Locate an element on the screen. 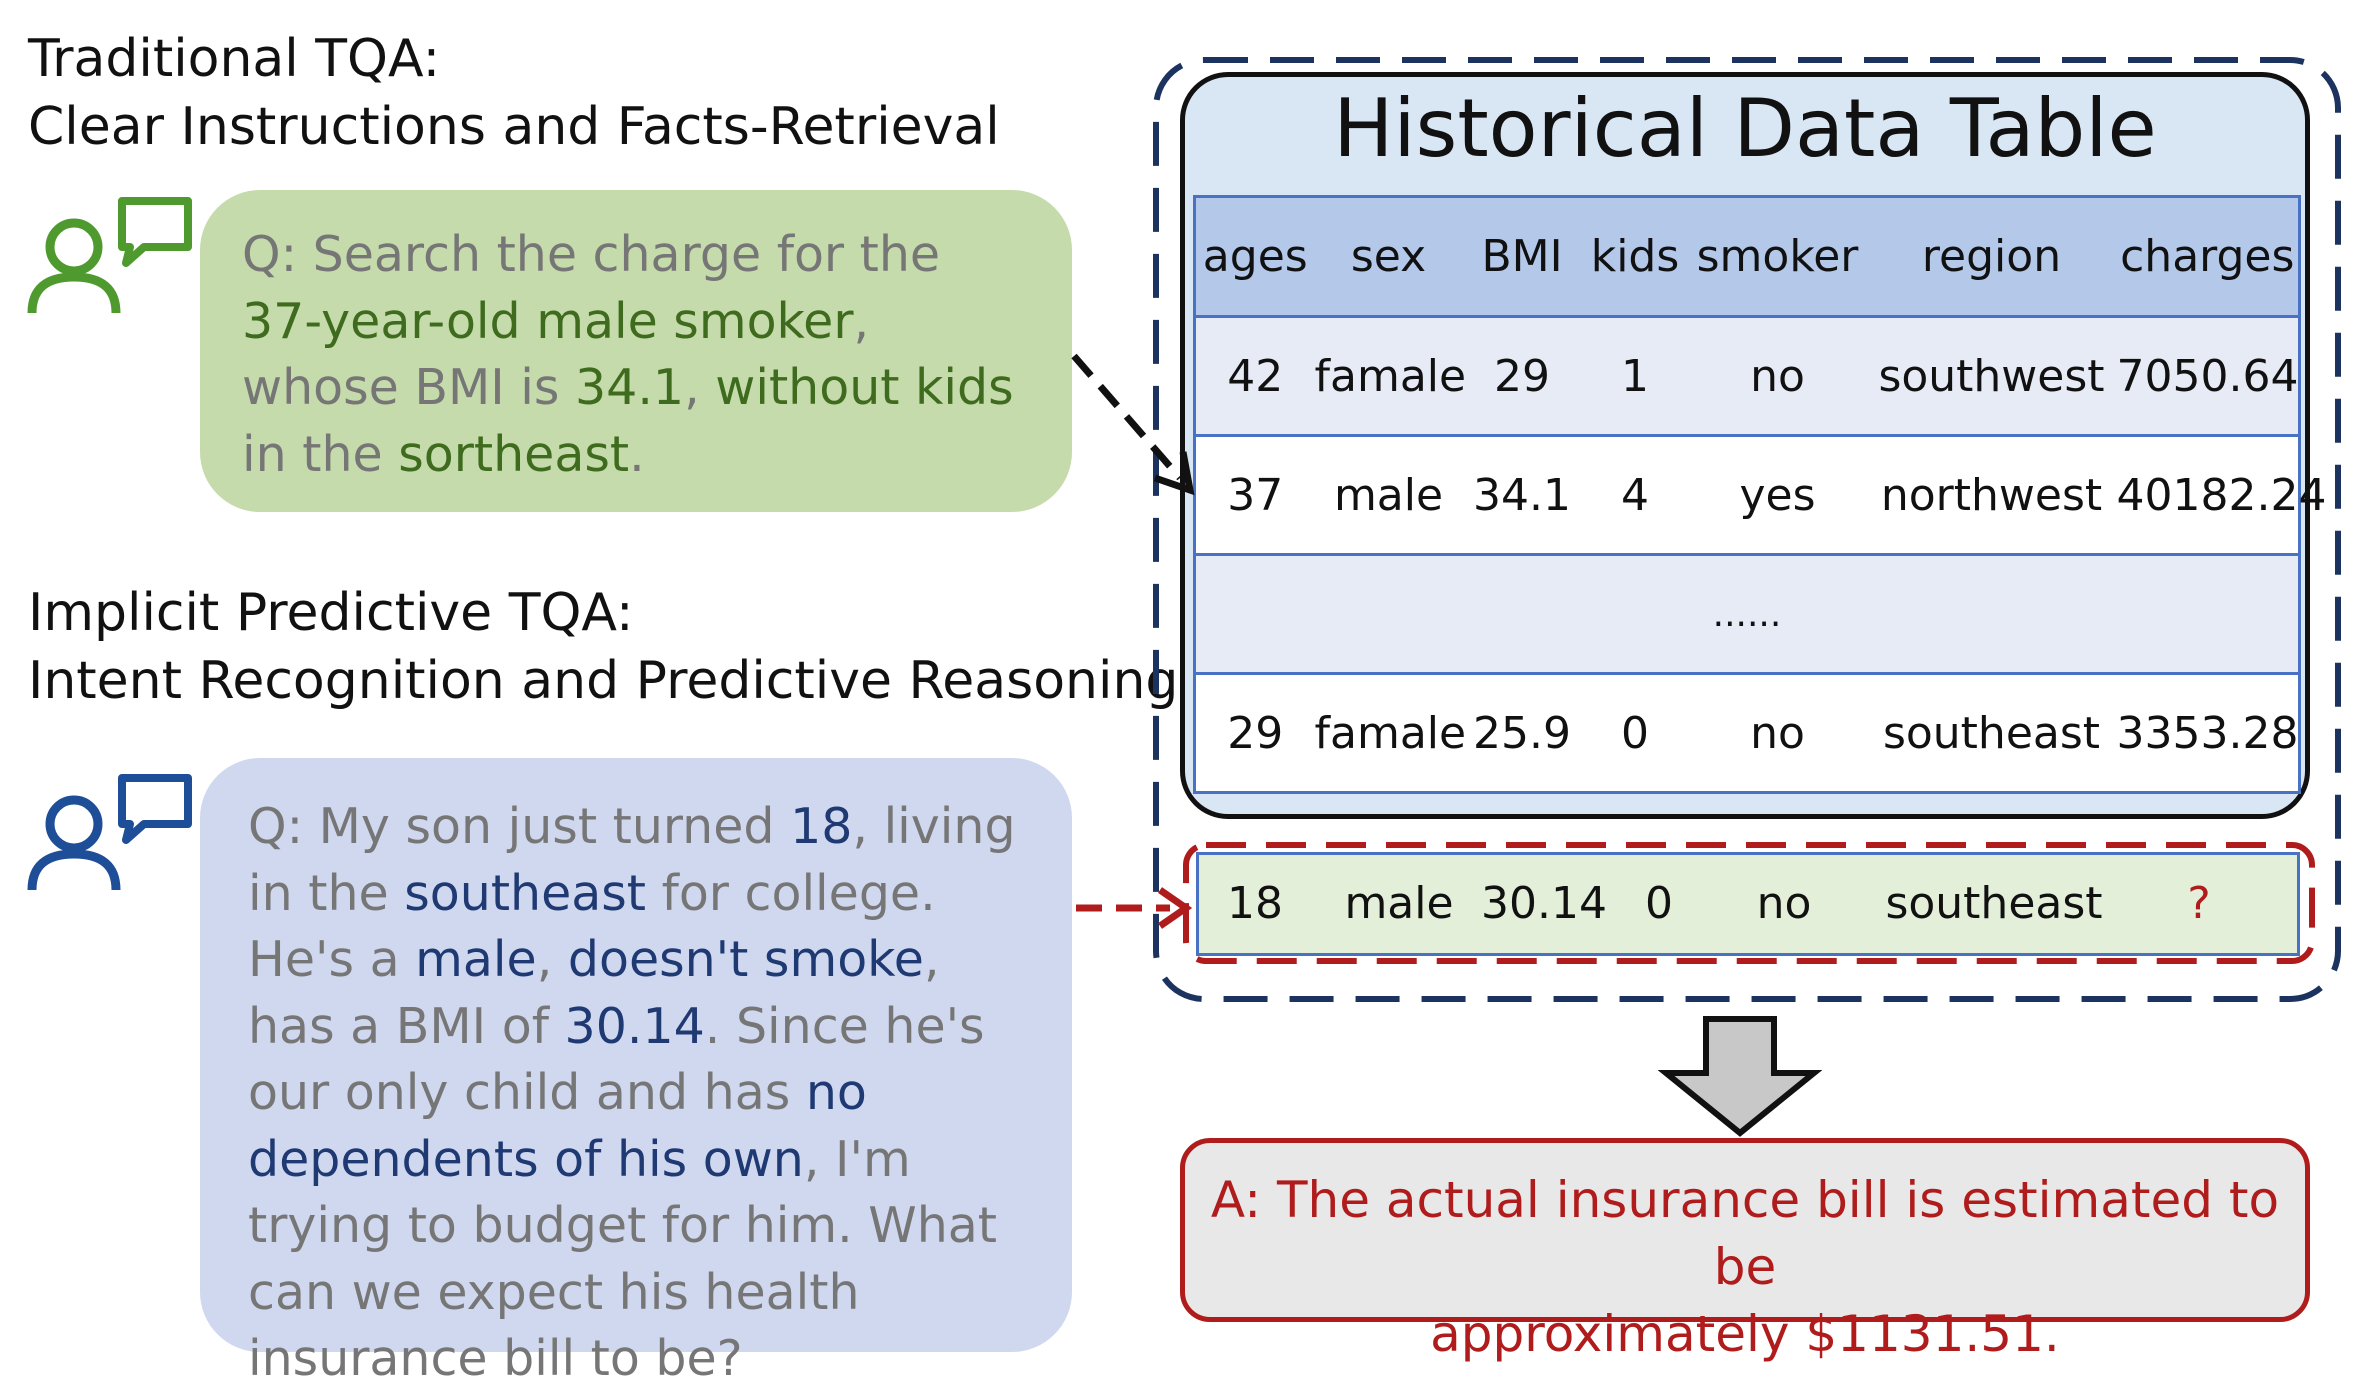 The image size is (2366, 1393). table-cell: yes is located at coordinates (1777, 495).